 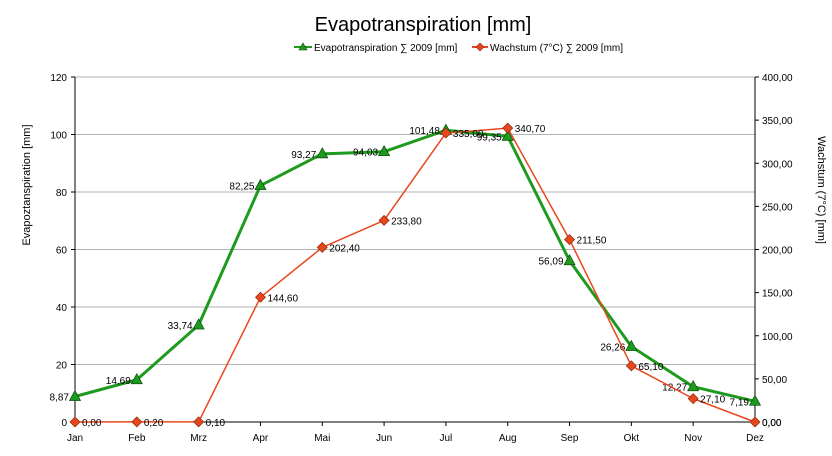 I want to click on data-label-evapotranspiration: 101,48, so click(x=424, y=131).